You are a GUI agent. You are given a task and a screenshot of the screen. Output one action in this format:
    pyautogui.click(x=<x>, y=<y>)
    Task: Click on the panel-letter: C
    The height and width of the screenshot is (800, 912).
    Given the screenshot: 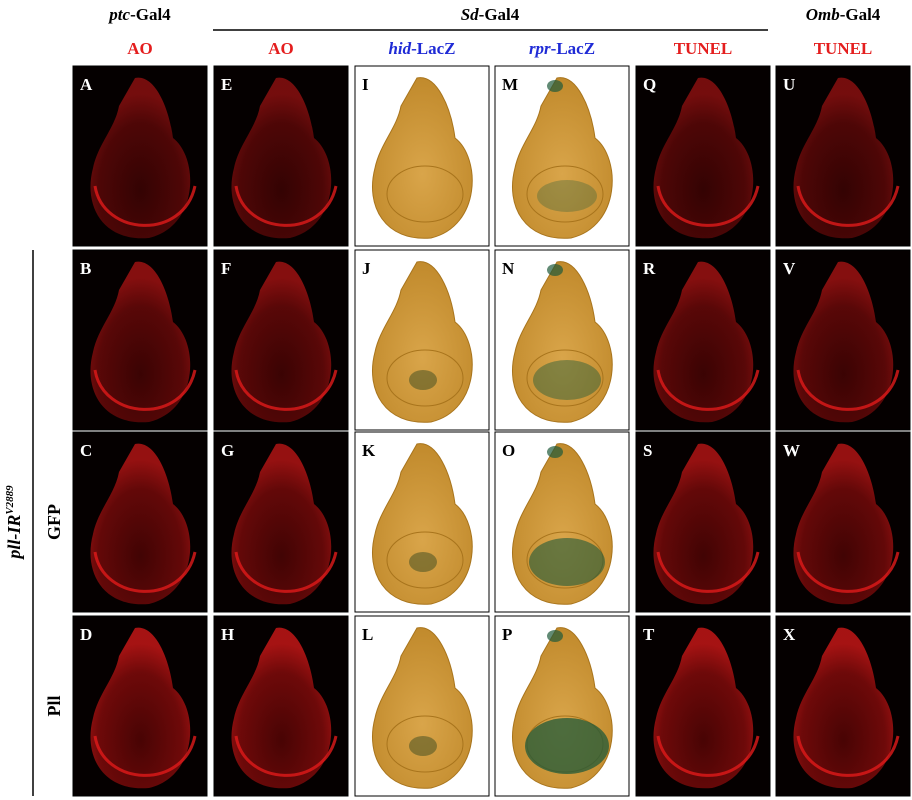 What is the action you would take?
    pyautogui.click(x=86, y=450)
    